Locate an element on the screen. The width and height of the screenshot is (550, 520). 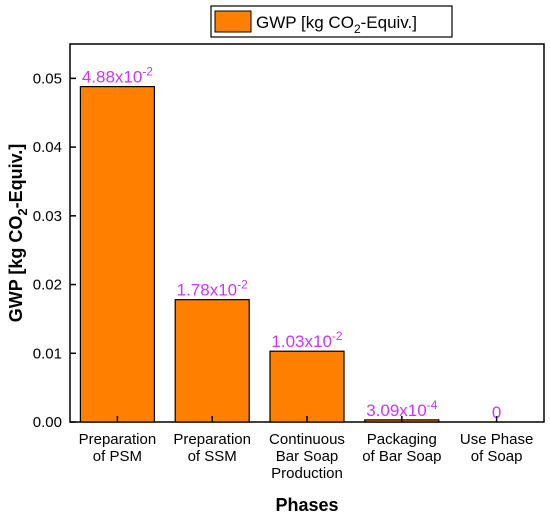
x-category-label-line: of PSM is located at coordinates (117, 456).